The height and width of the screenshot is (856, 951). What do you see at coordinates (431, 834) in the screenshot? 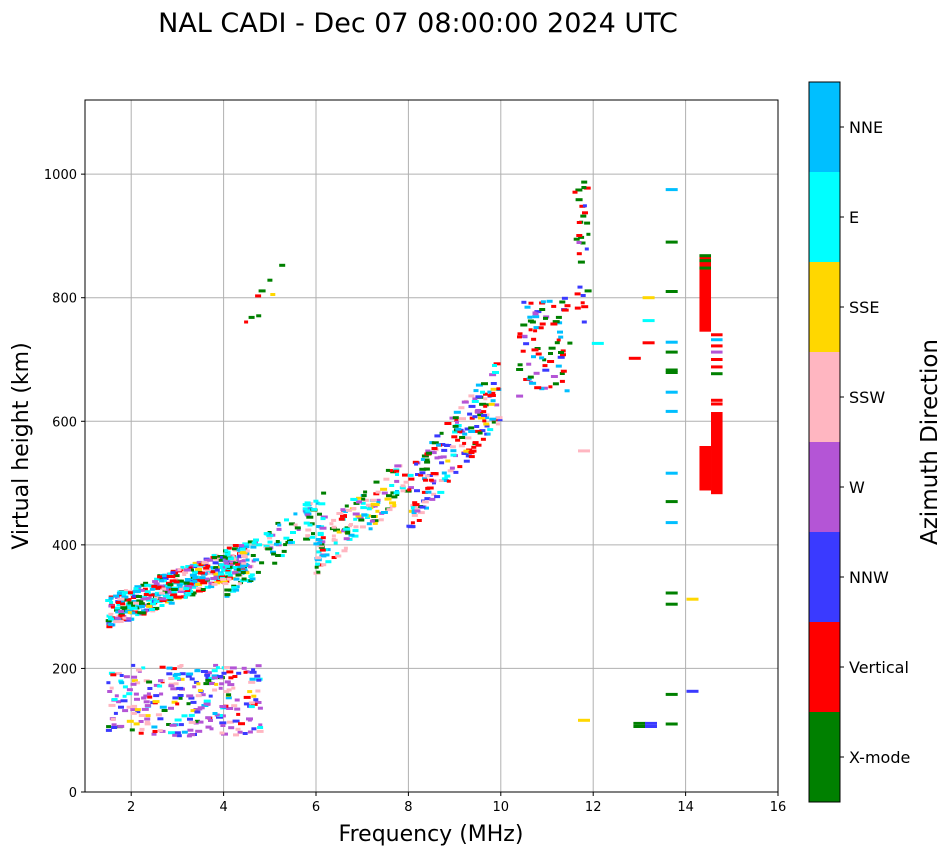
I see `x-axis-label: Frequency (MHz)` at bounding box center [431, 834].